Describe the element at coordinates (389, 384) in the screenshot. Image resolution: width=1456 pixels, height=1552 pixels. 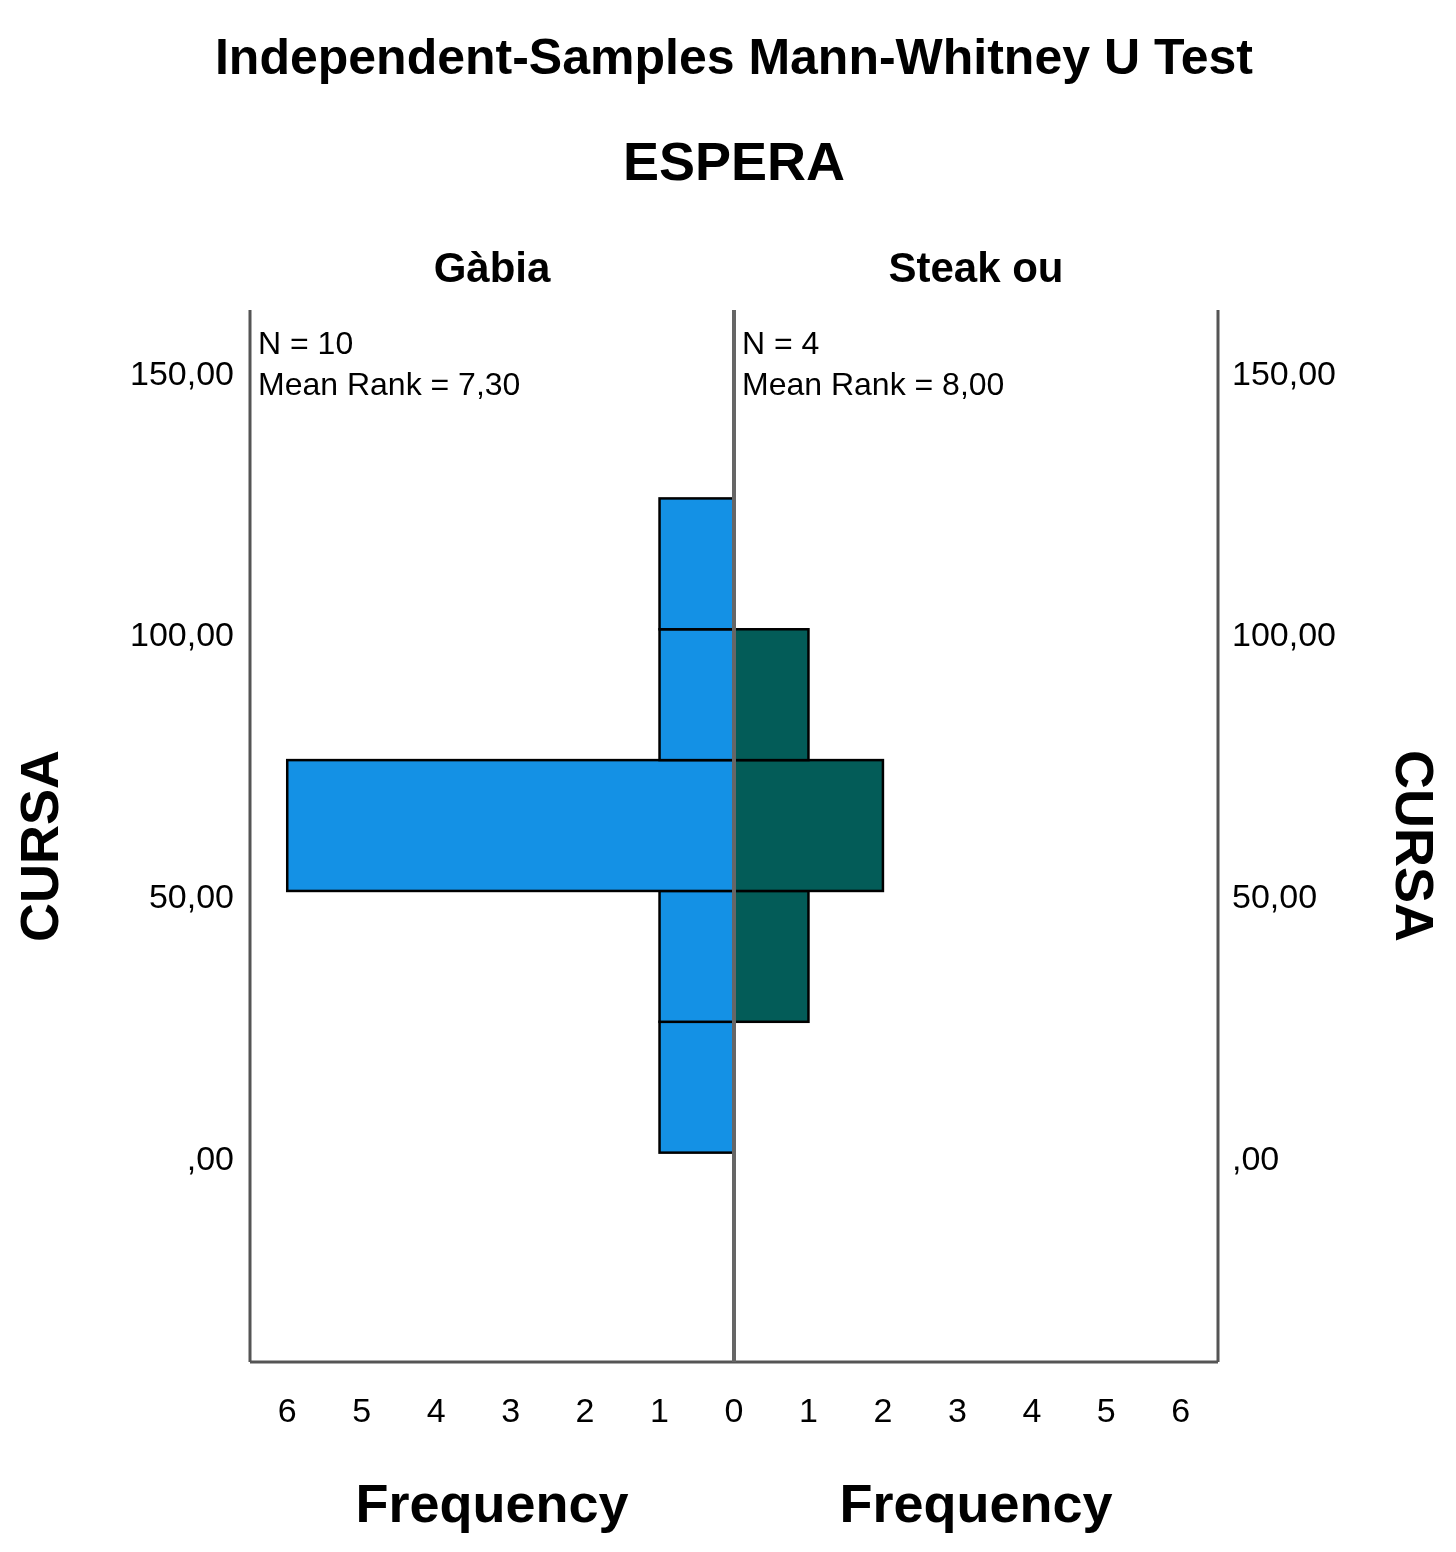
I see `annotation: Mean Rank = 7,30` at that location.